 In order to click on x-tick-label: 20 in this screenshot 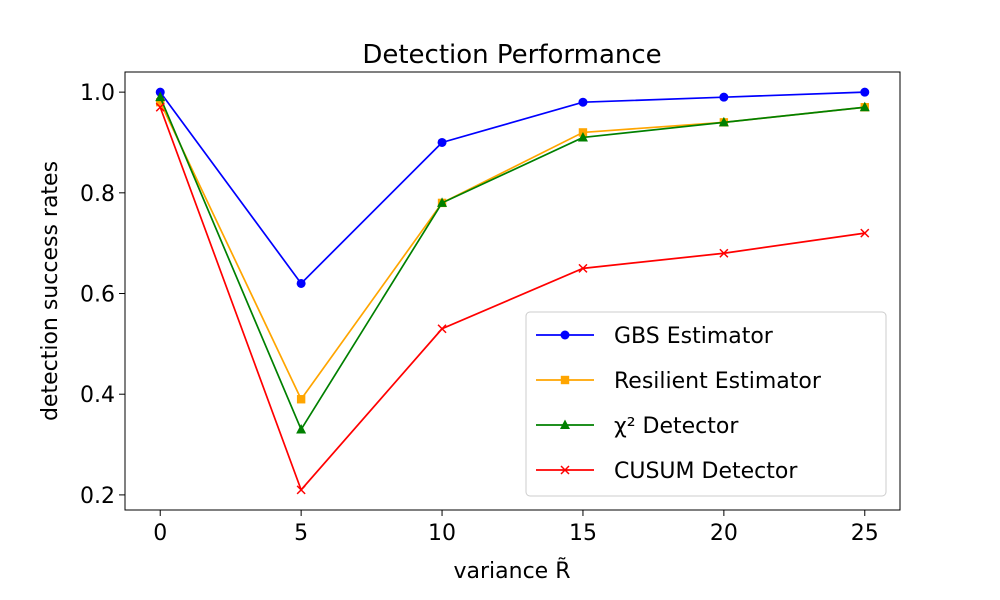, I will do `click(724, 533)`.